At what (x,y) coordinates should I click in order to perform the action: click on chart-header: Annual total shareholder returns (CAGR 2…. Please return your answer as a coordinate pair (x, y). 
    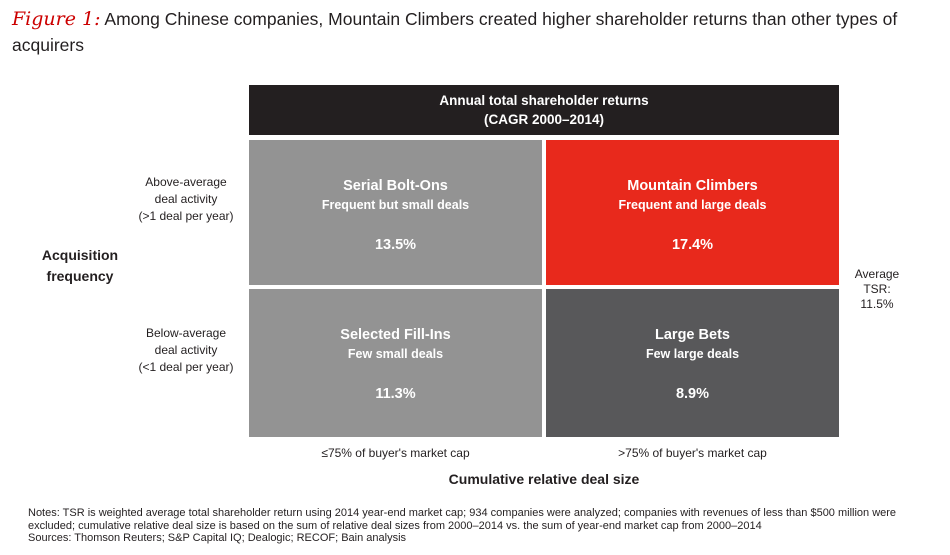
    Looking at the image, I should click on (544, 110).